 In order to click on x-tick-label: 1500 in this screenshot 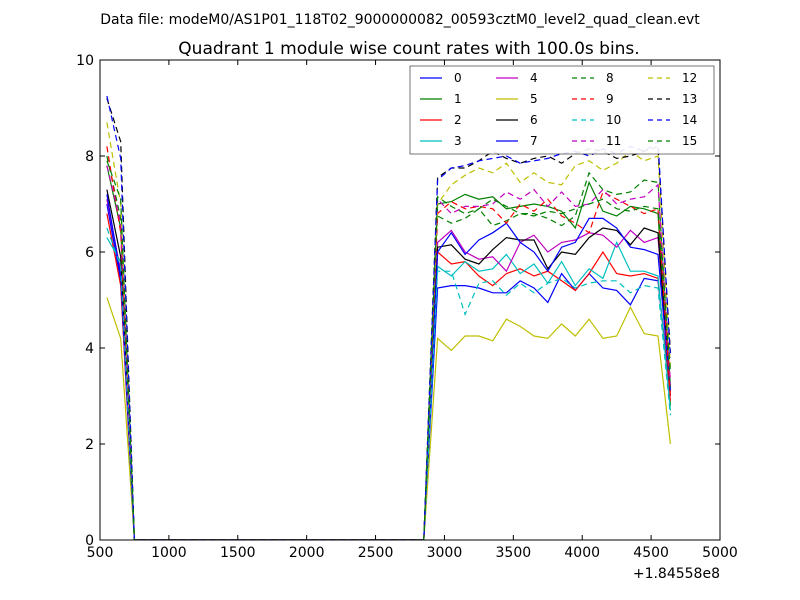, I will do `click(238, 553)`.